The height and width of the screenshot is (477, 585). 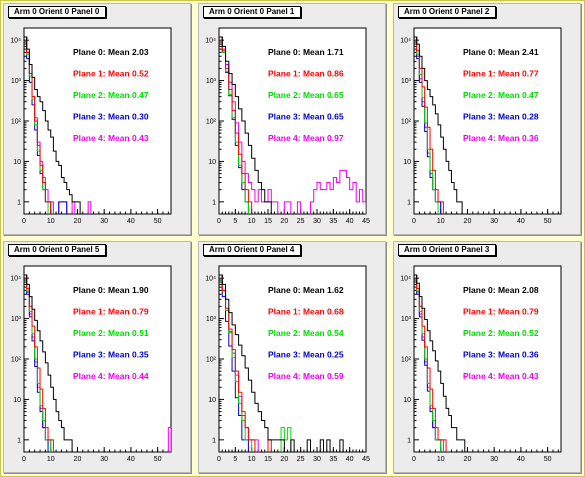 What do you see at coordinates (306, 52) in the screenshot?
I see `mean-label-plane-0: Plane 0: Mean 1.71` at bounding box center [306, 52].